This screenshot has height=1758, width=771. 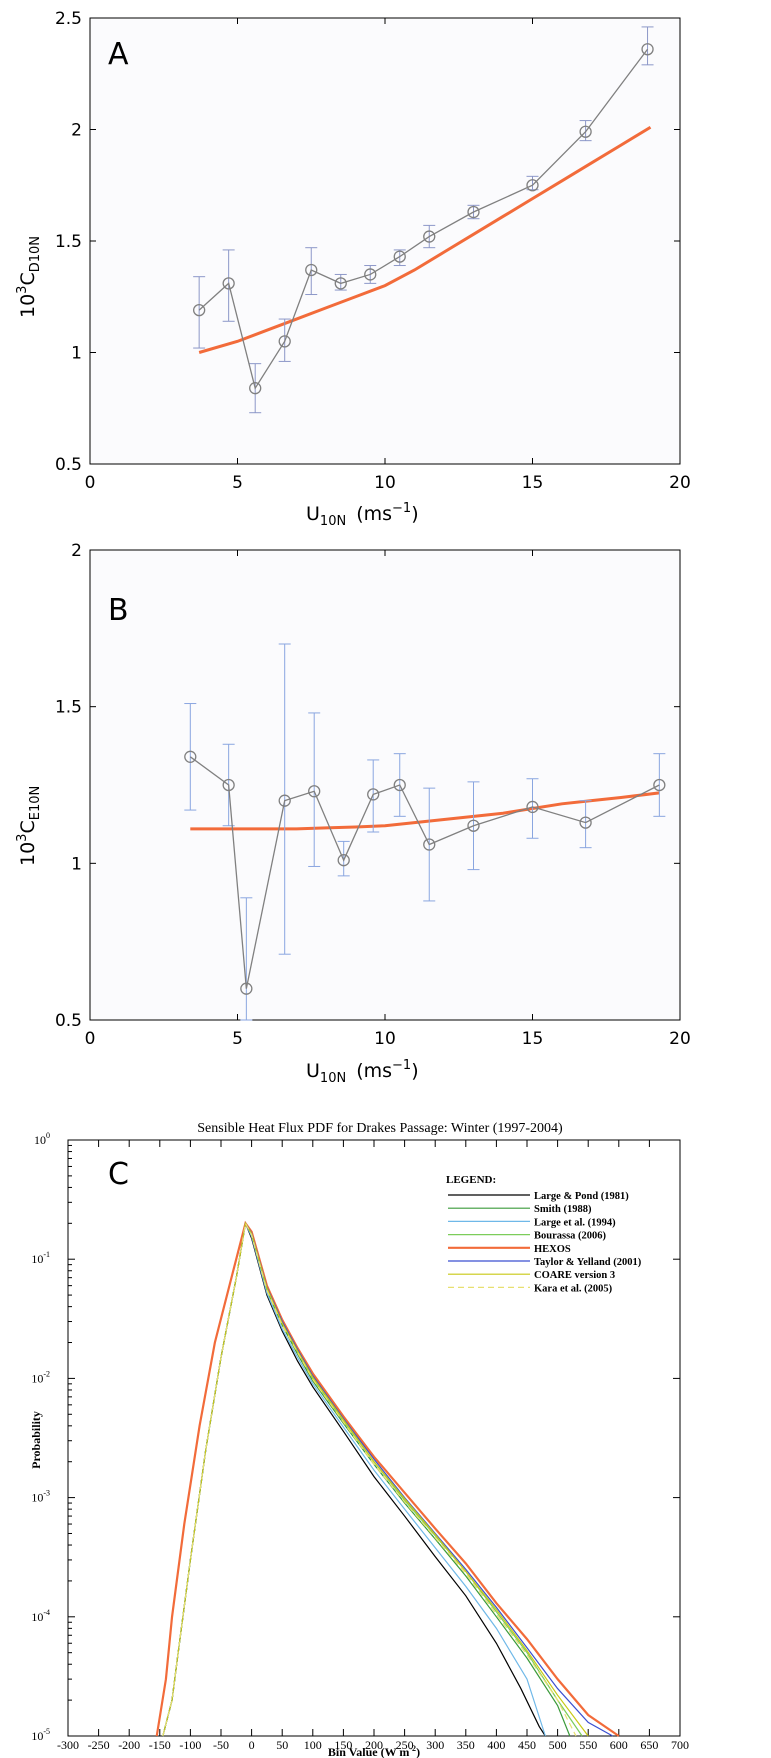 I want to click on y-tick-exponent: 0, so click(x=48, y=1135).